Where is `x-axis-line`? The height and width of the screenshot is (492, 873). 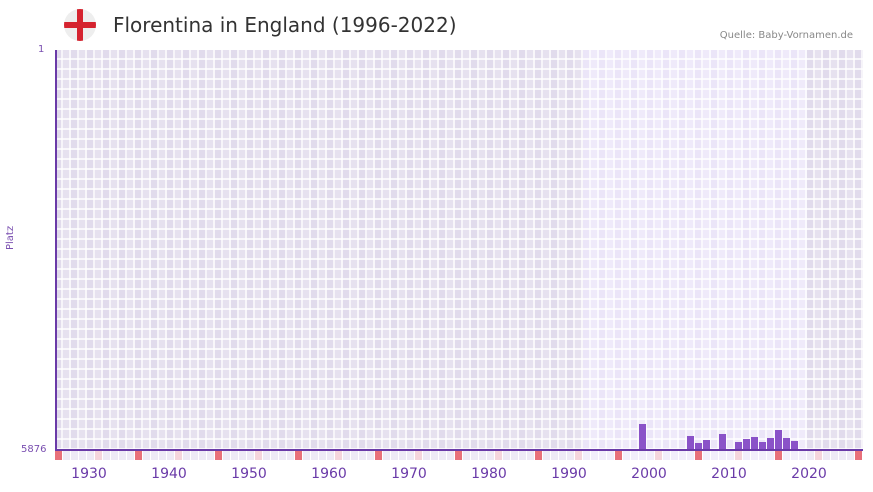 x-axis-line is located at coordinates (459, 450).